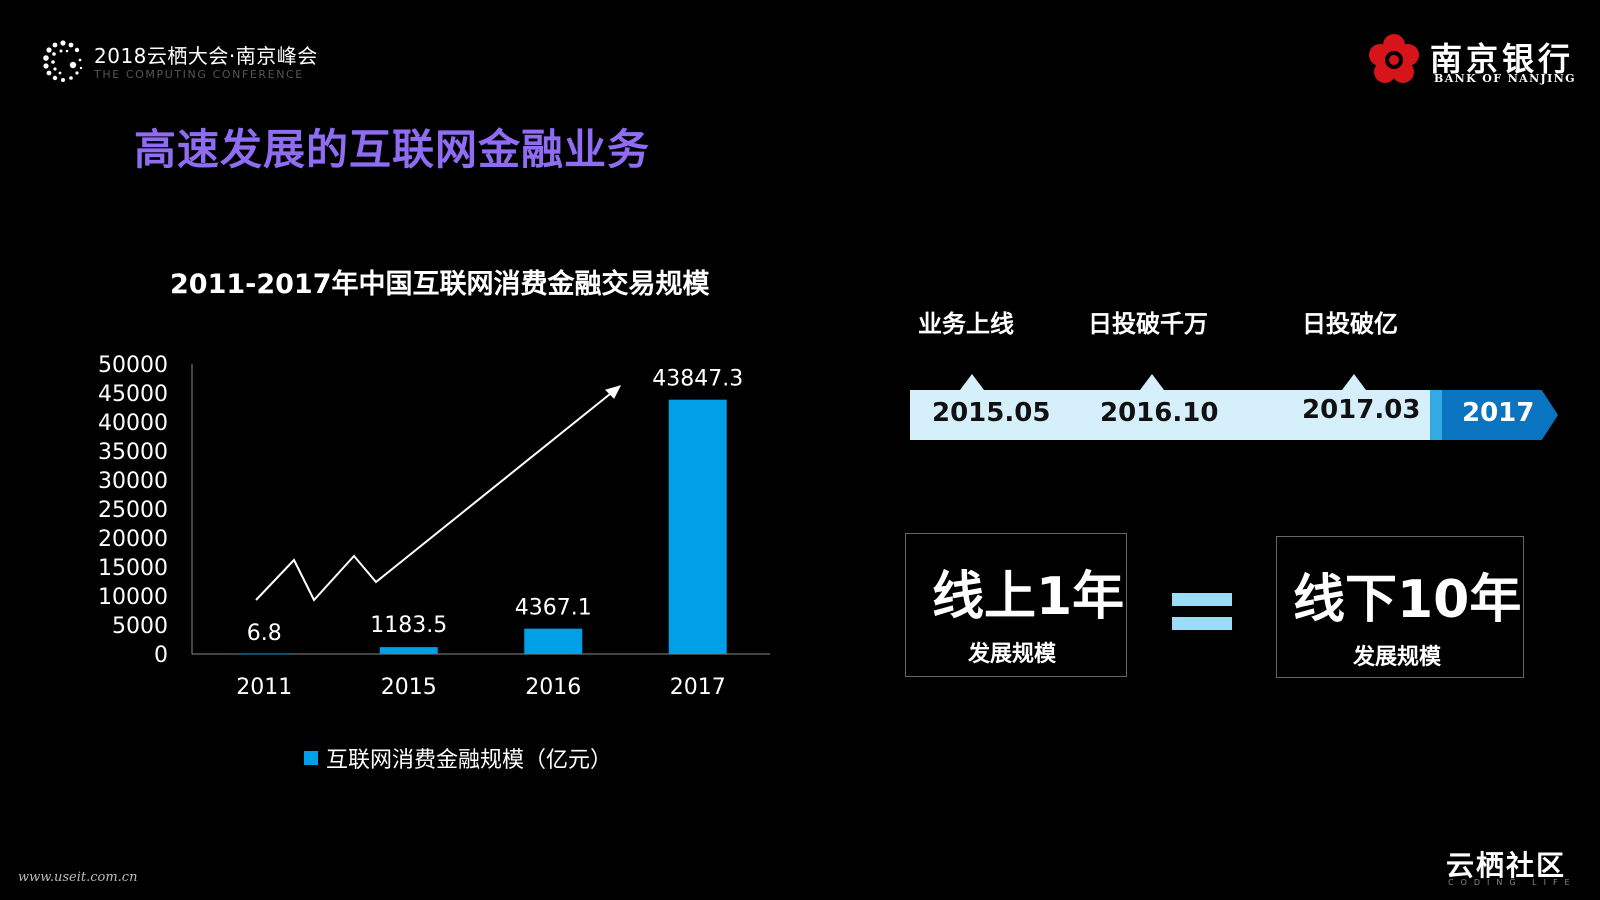  I want to click on milestone-date-1: 2015.05, so click(991, 413).